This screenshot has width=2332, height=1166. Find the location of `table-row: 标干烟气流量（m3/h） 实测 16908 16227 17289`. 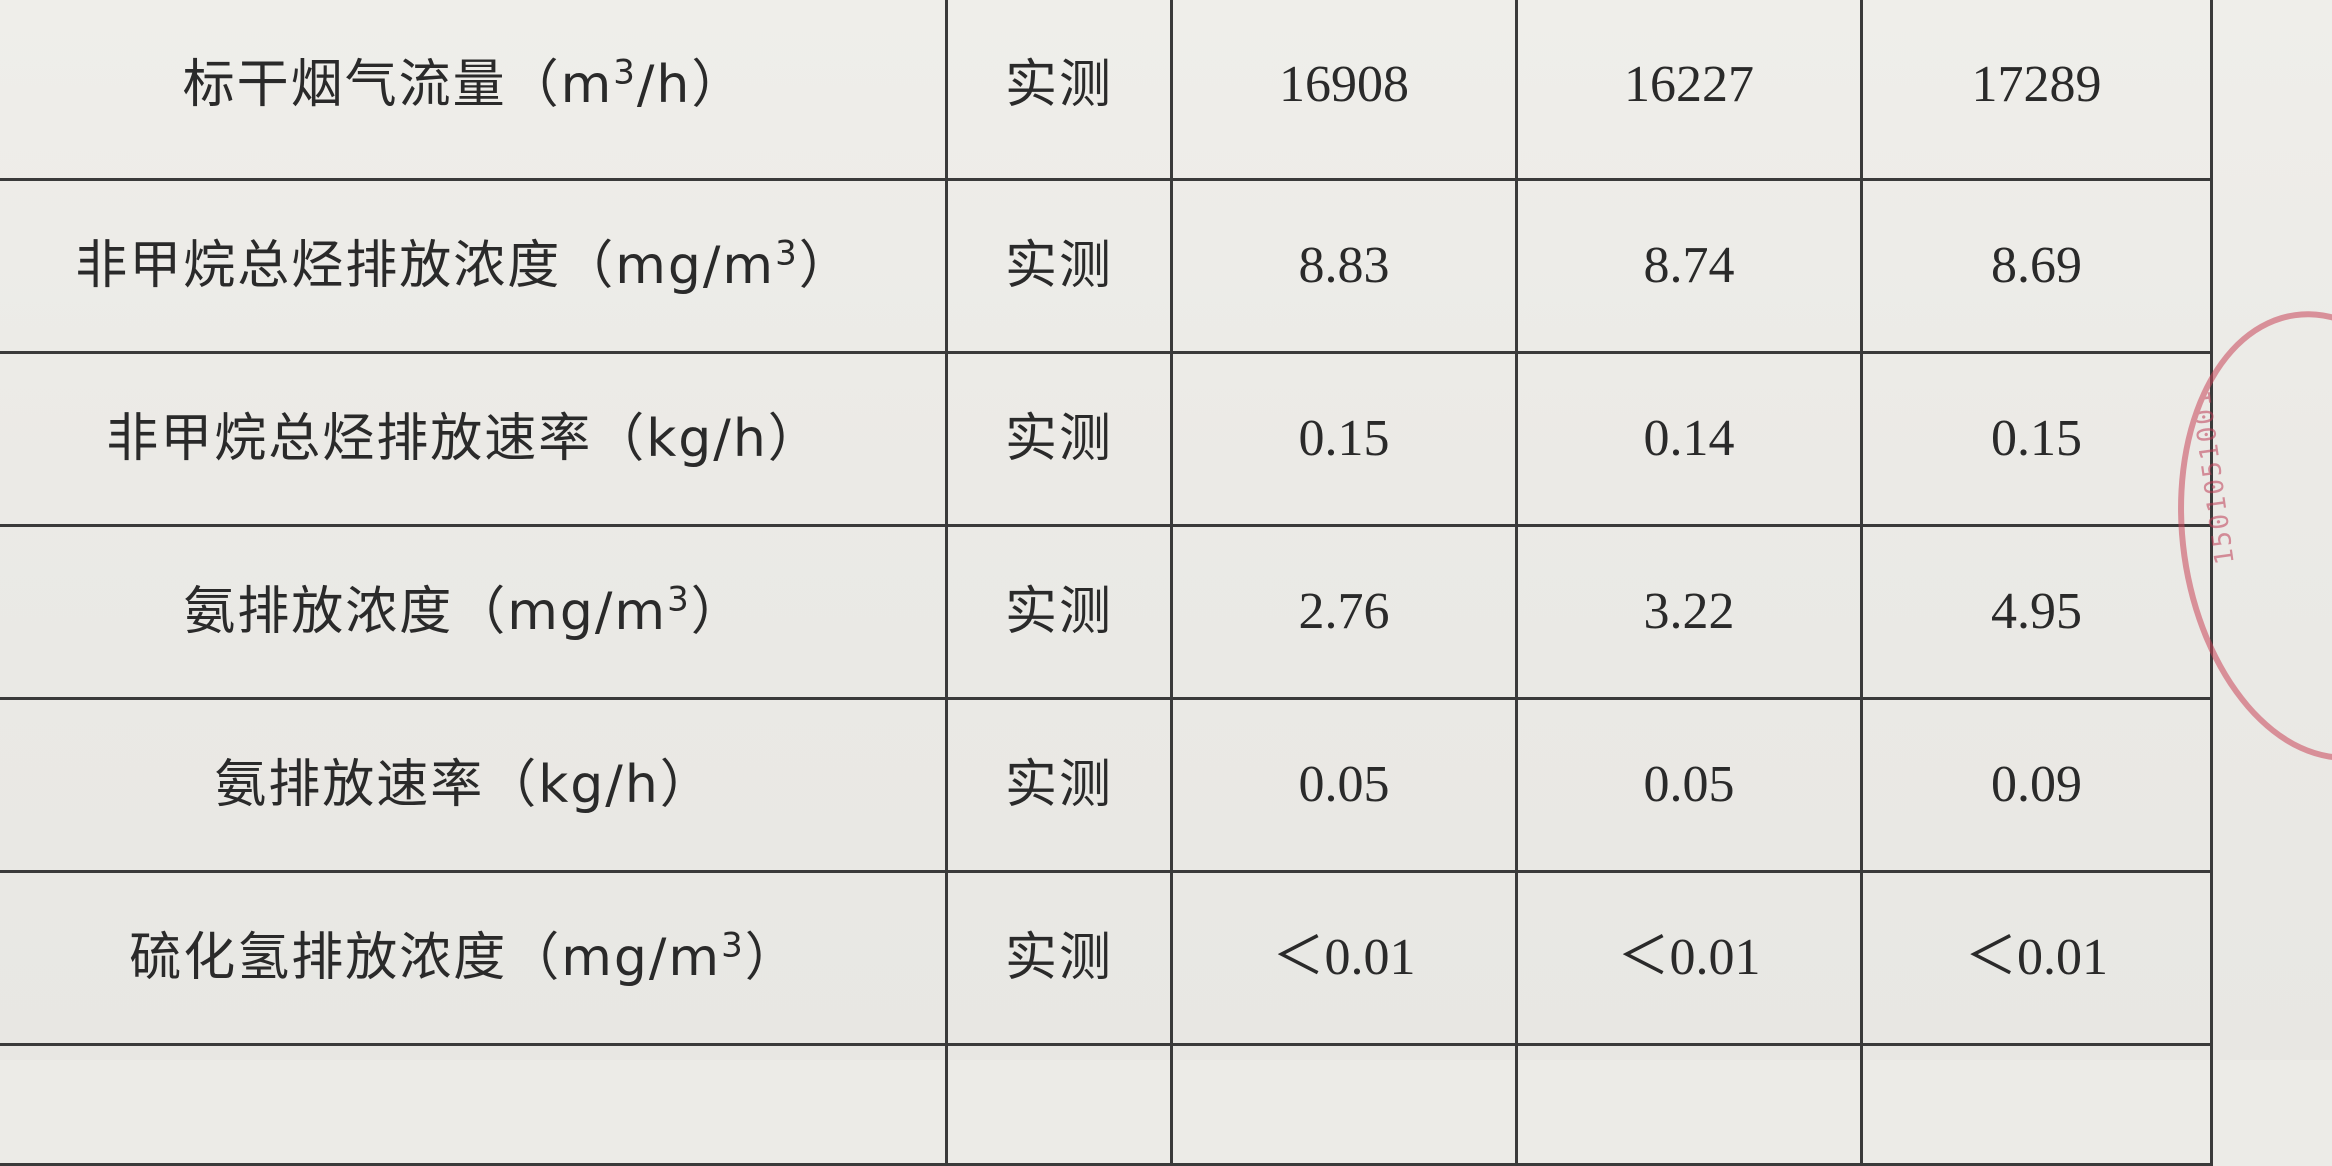

table-row: 标干烟气流量（m3/h） 实测 16908 16227 17289 is located at coordinates (1106, 90).